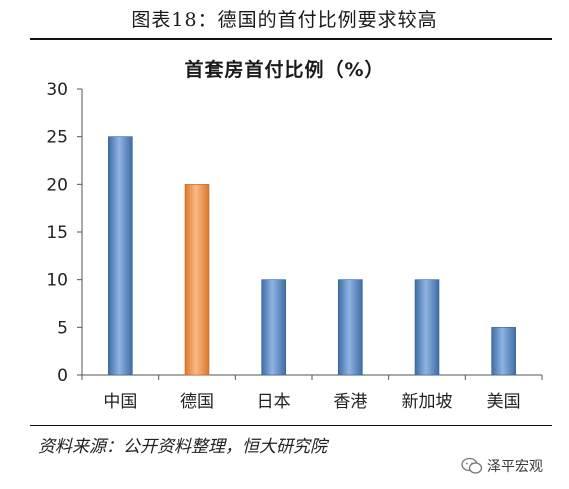 The image size is (569, 489). Describe the element at coordinates (515, 467) in the screenshot. I see `watermark-text: 泽平宏观` at that location.